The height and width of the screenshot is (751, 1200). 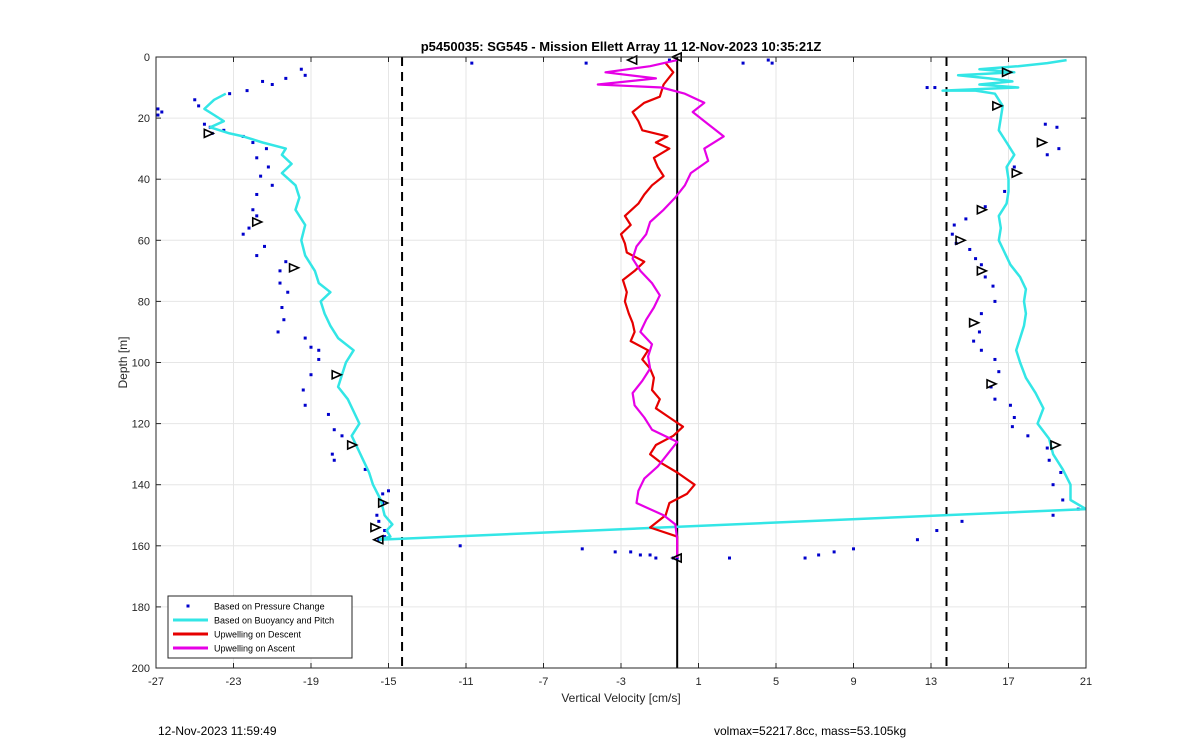 What do you see at coordinates (141, 364) in the screenshot?
I see `y-tick-label: 100` at bounding box center [141, 364].